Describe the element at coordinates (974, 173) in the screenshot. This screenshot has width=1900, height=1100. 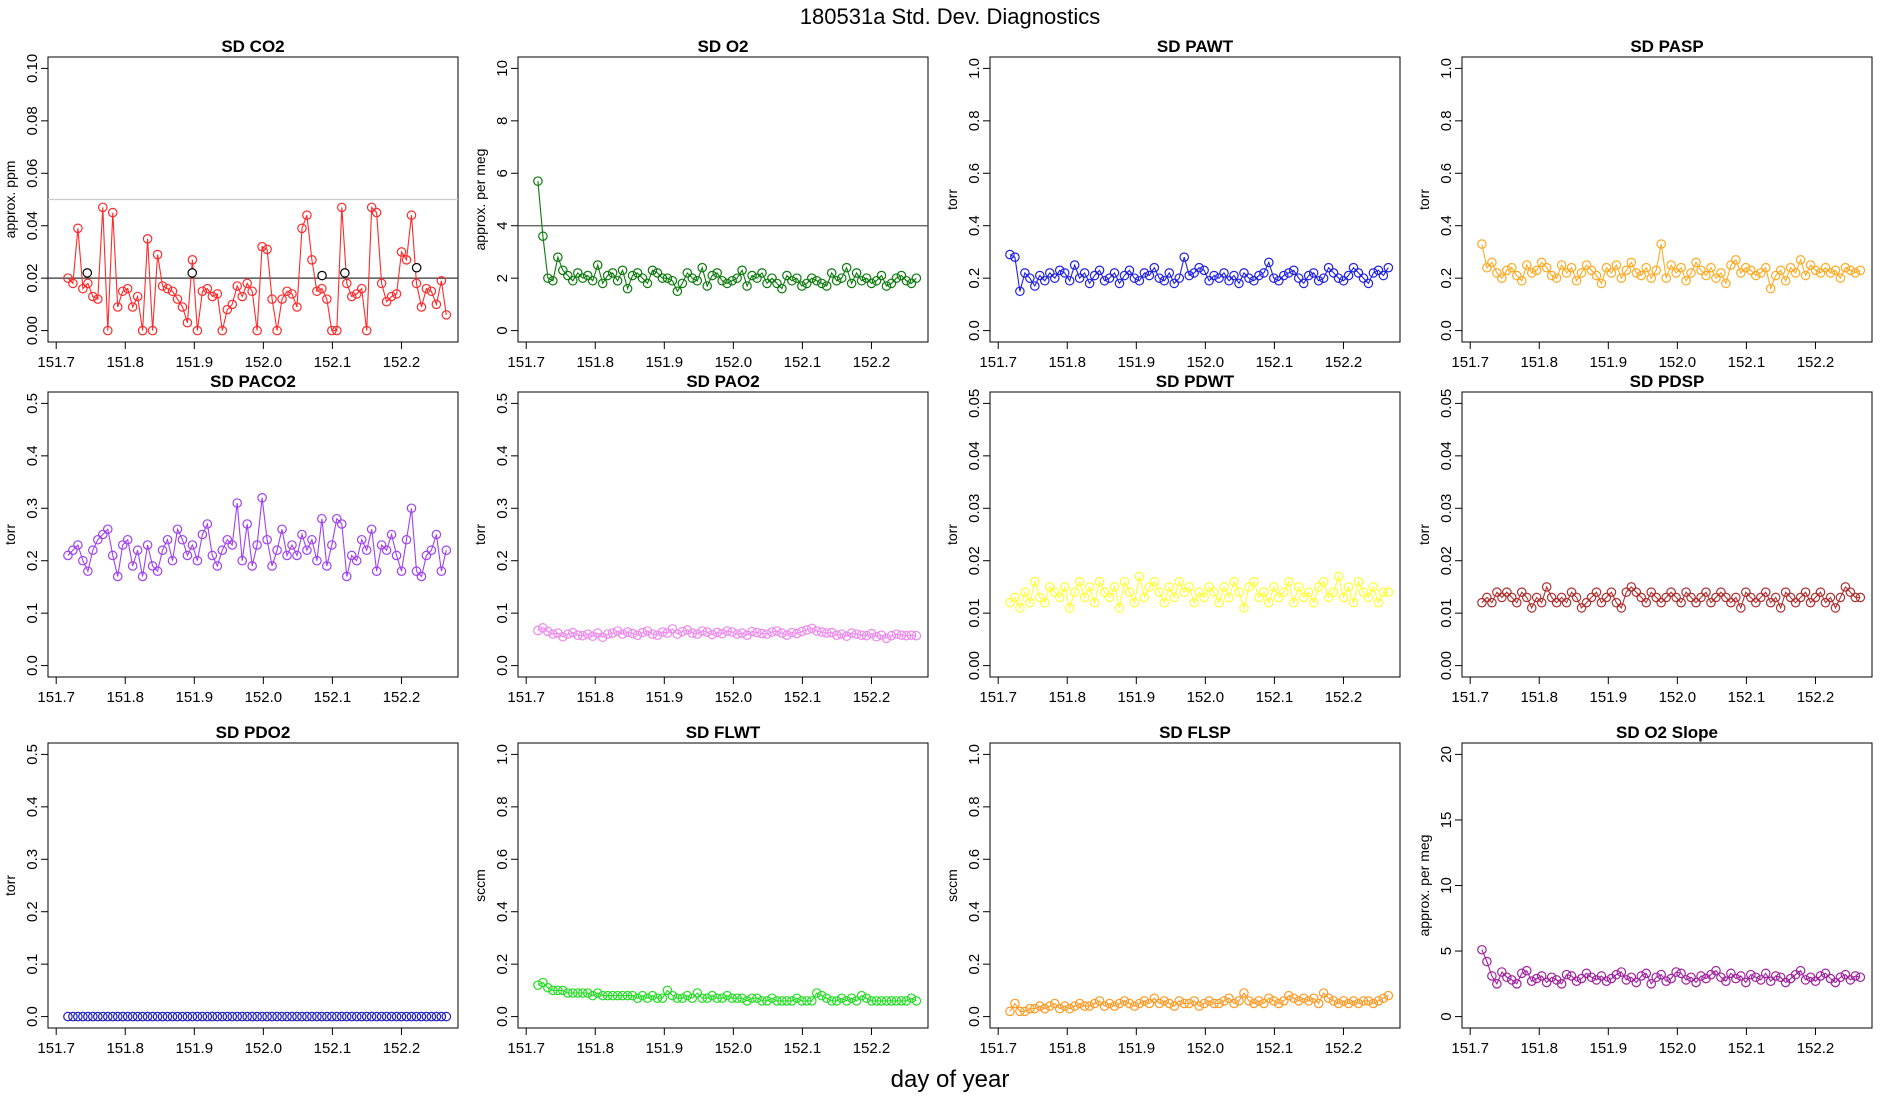
I see `y-tick-label: 0.6` at that location.